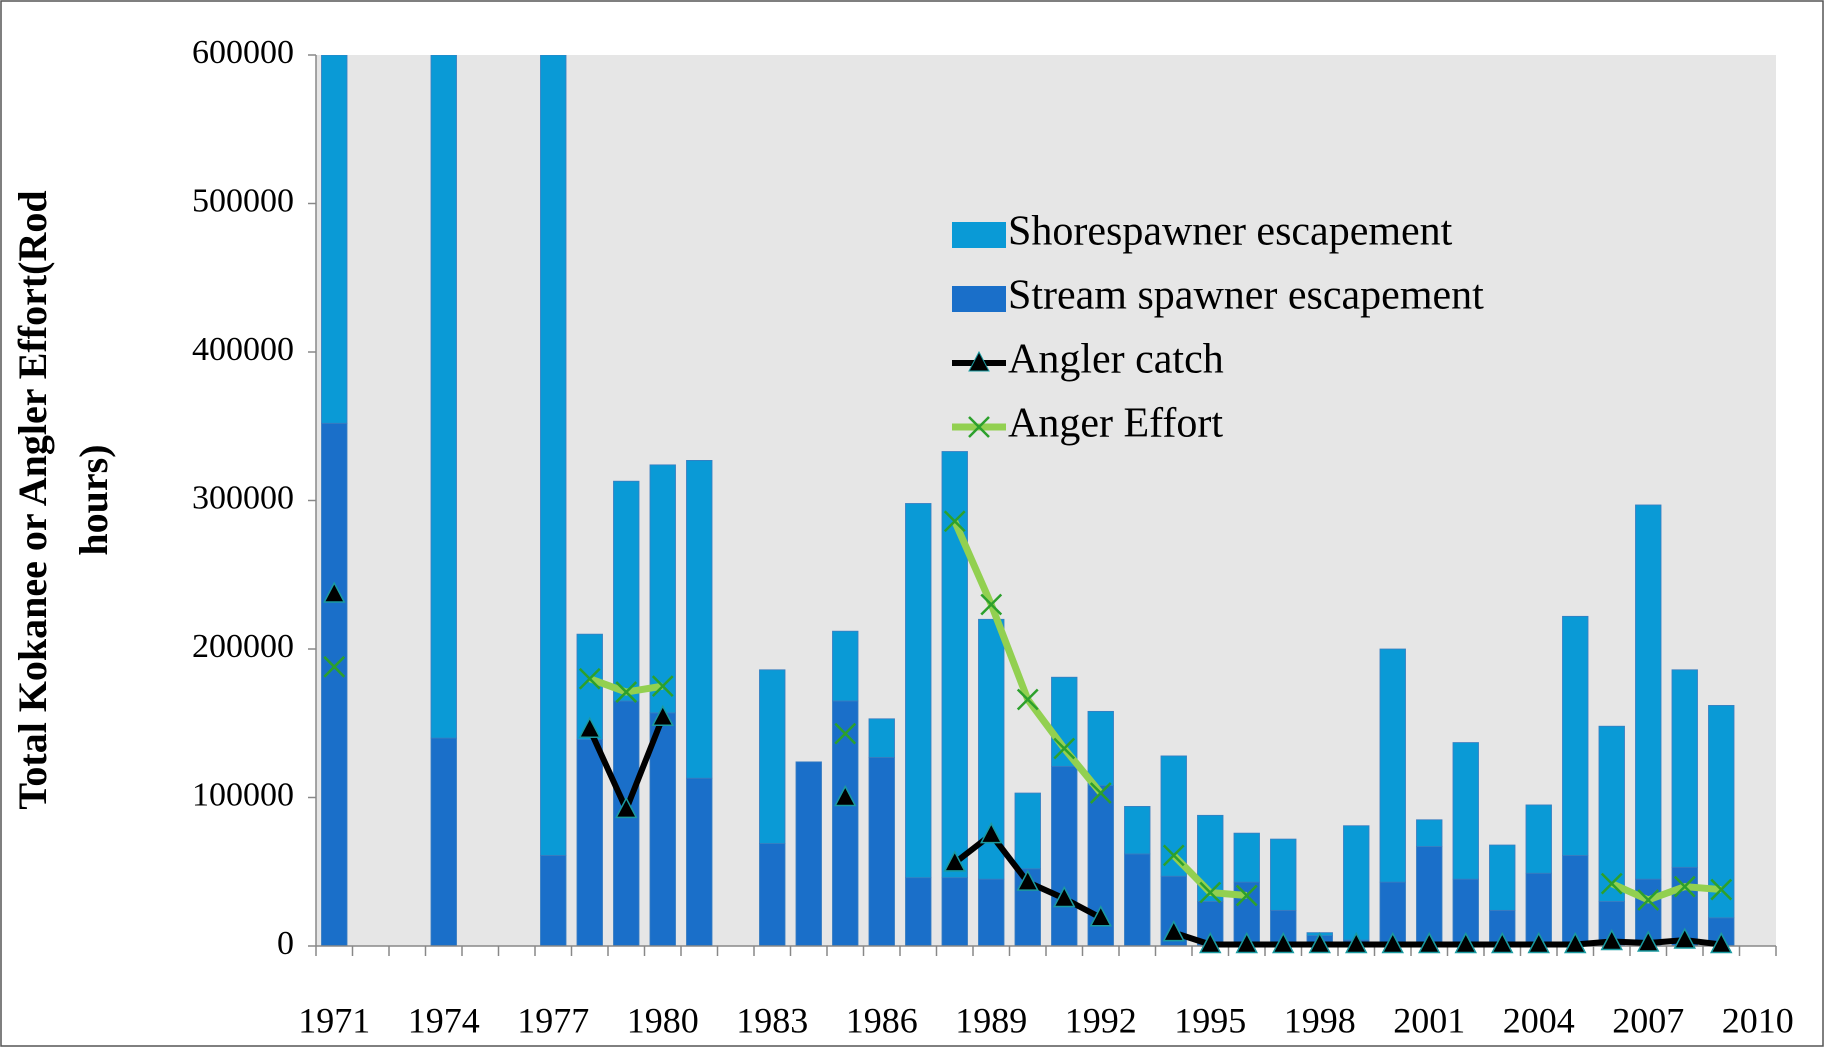 Image resolution: width=1824 pixels, height=1047 pixels. Describe the element at coordinates (991, 1020) in the screenshot. I see `x-tick-label: 1989` at that location.